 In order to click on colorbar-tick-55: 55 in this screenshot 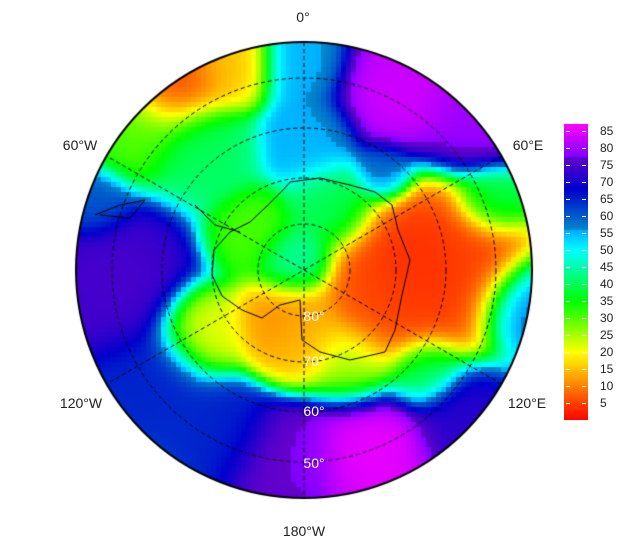, I will do `click(607, 232)`.